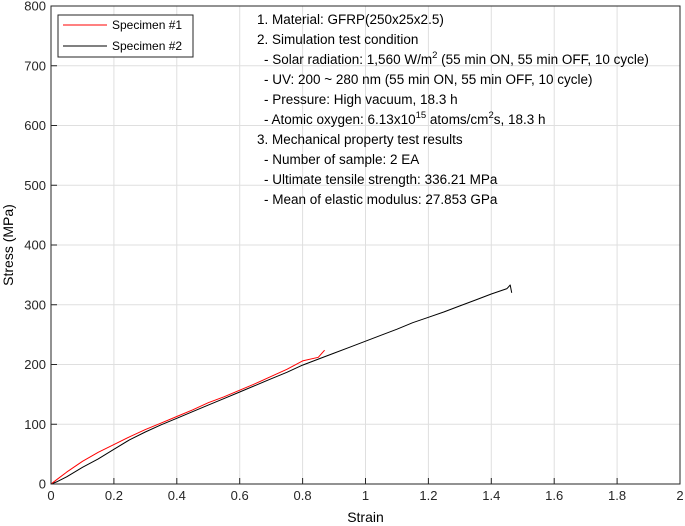  Describe the element at coordinates (365, 495) in the screenshot. I see `x-tick-label: 1` at that location.